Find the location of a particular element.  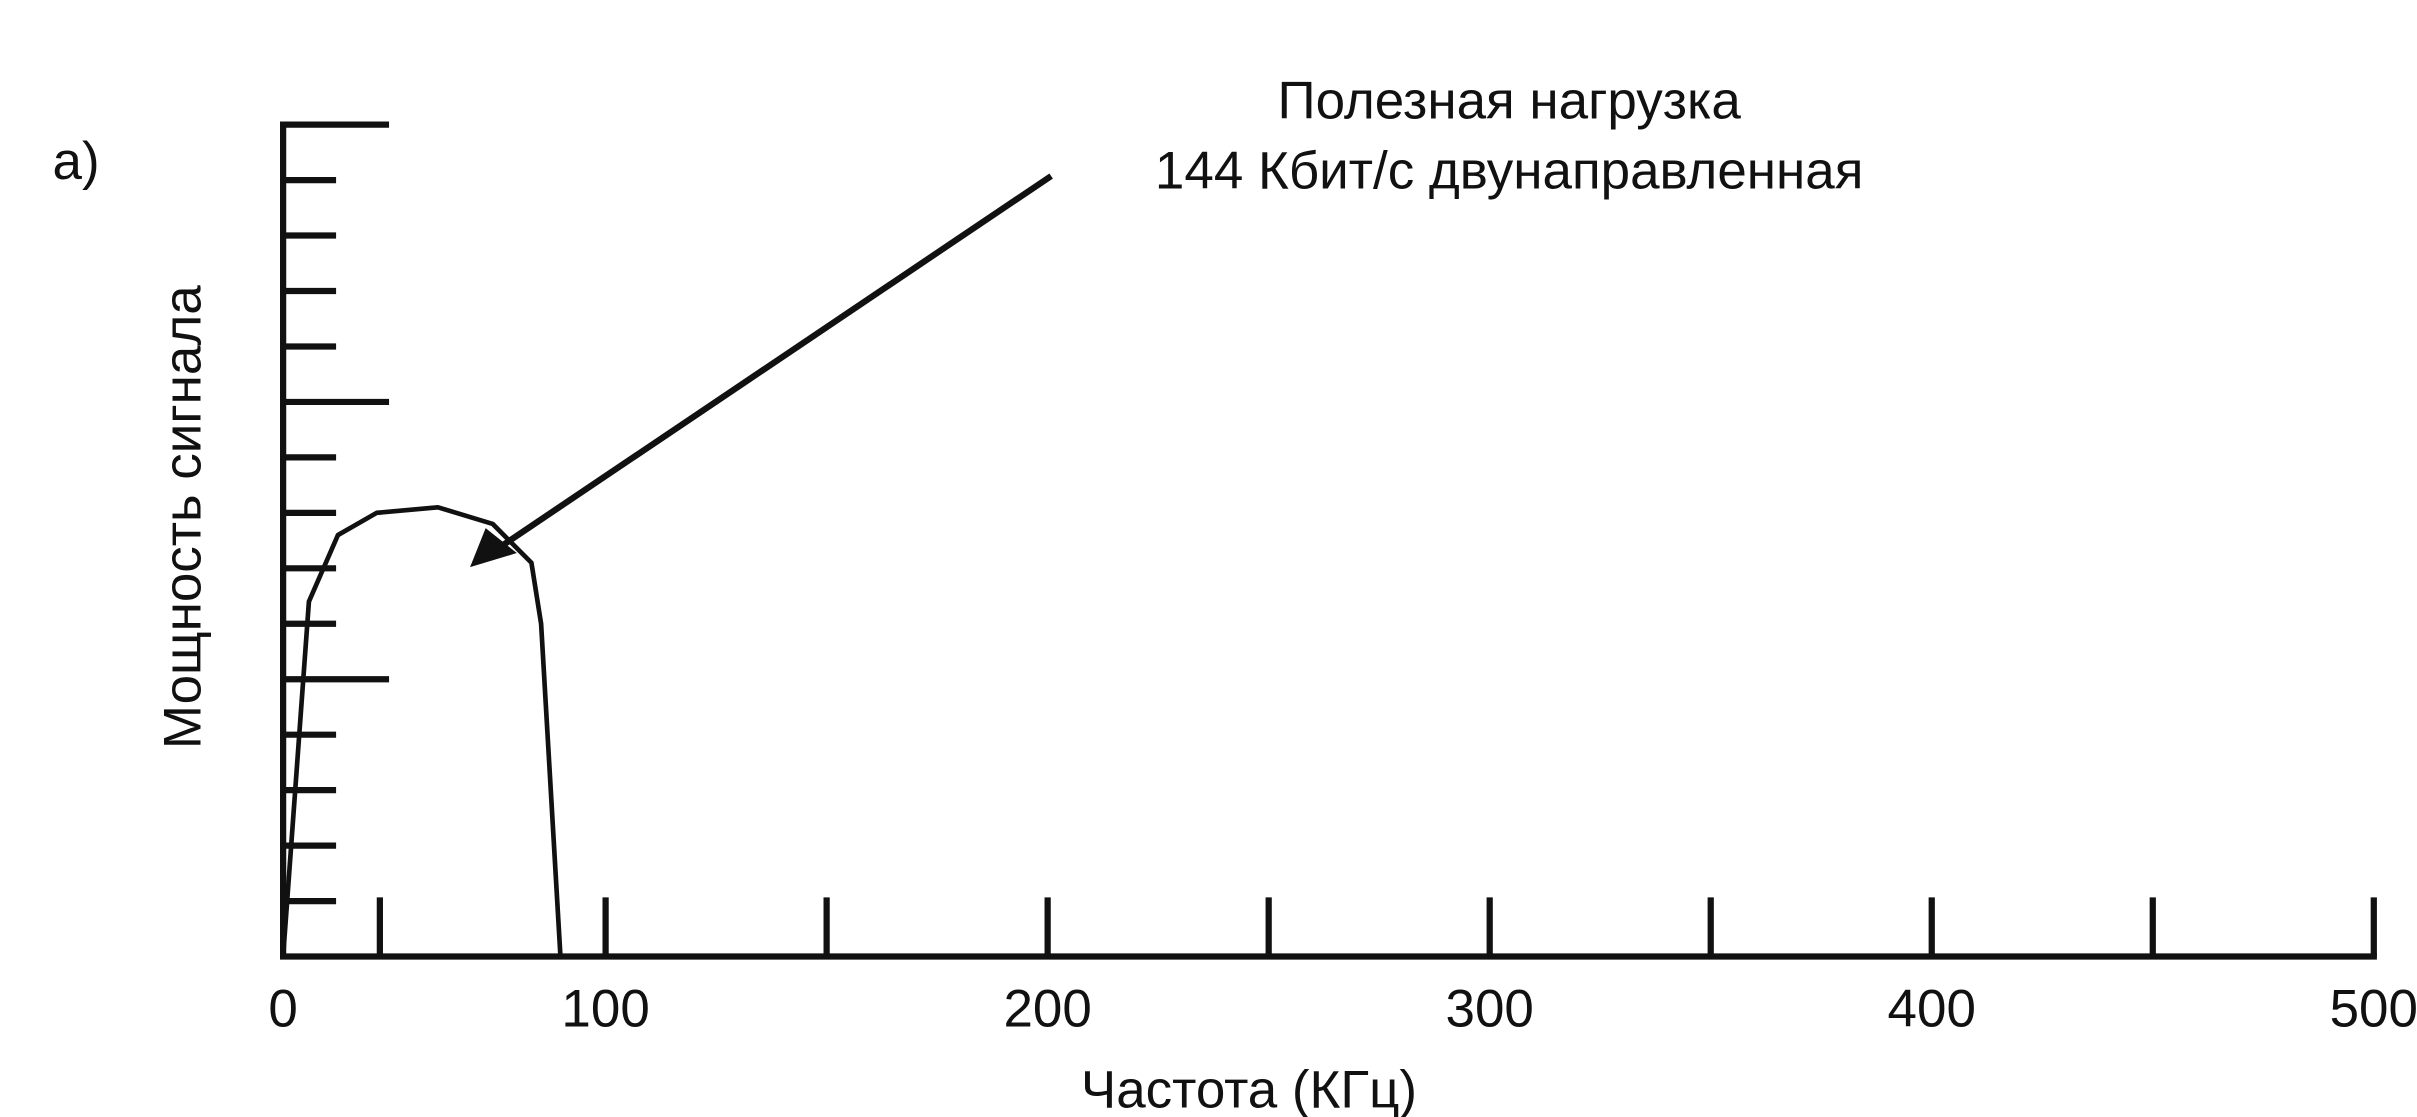

x-tick-label: 200 is located at coordinates (1047, 1009).